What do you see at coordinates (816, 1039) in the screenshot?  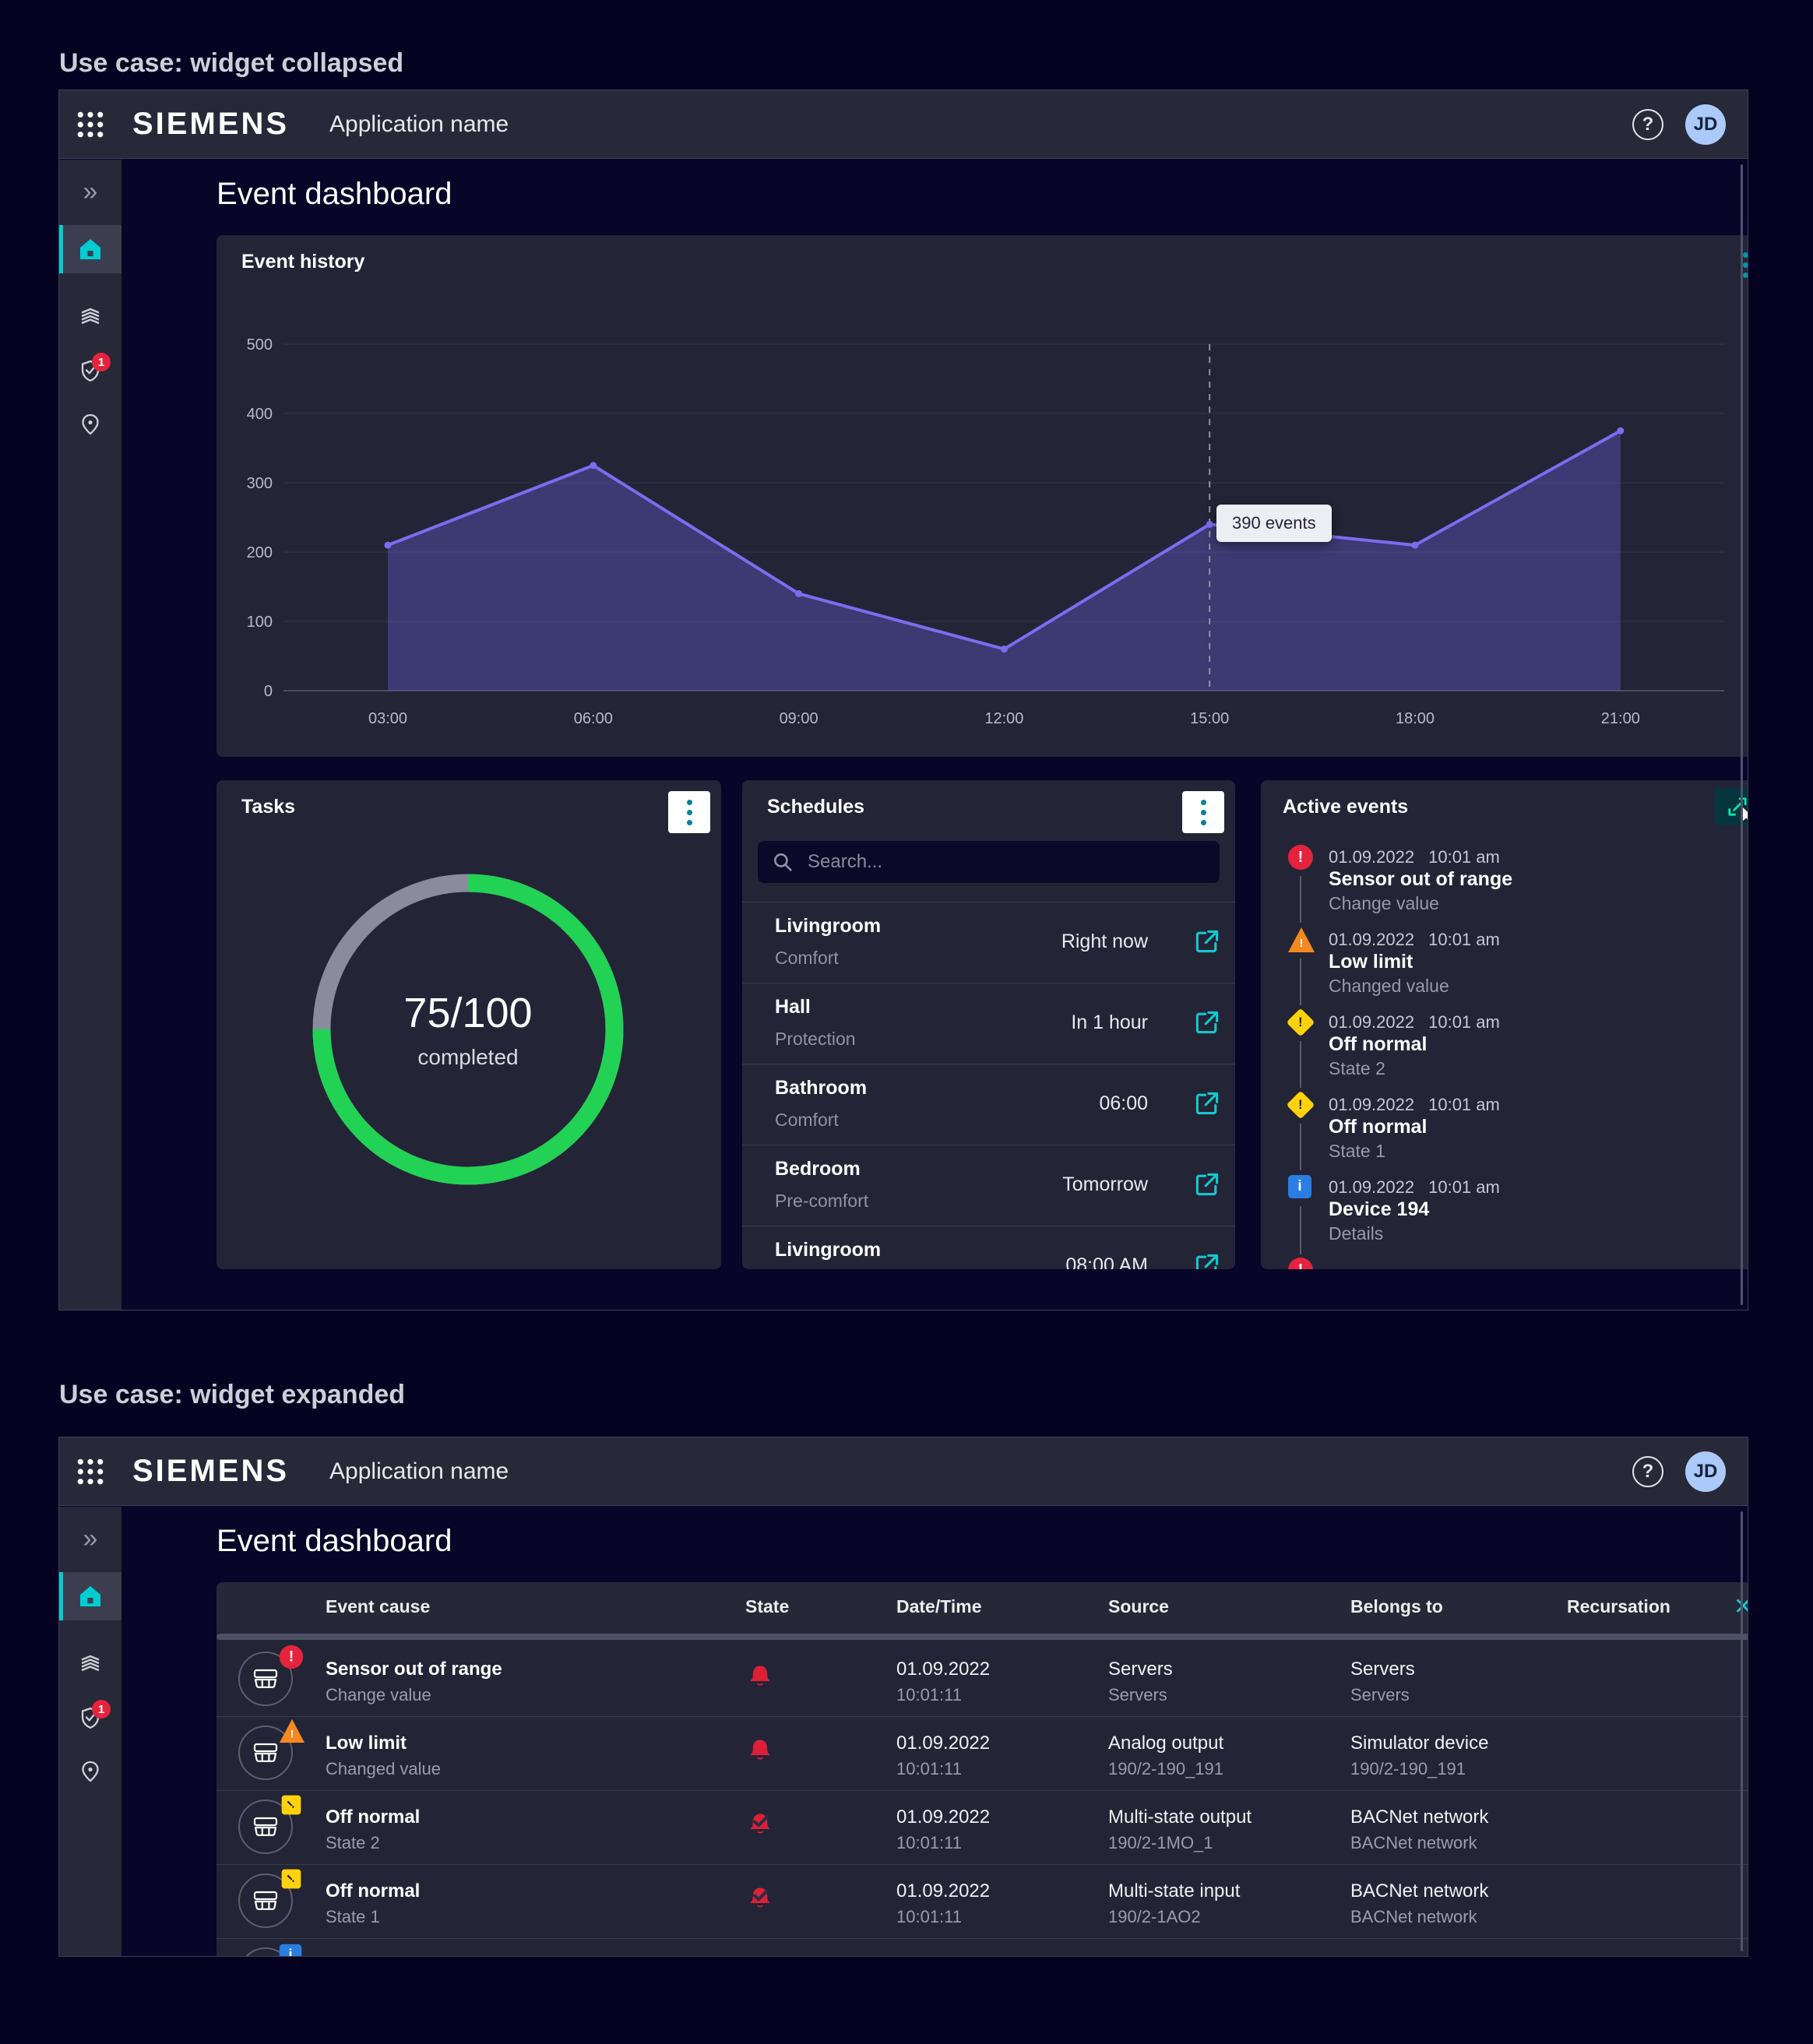 I see `schedule-mode: Protection` at bounding box center [816, 1039].